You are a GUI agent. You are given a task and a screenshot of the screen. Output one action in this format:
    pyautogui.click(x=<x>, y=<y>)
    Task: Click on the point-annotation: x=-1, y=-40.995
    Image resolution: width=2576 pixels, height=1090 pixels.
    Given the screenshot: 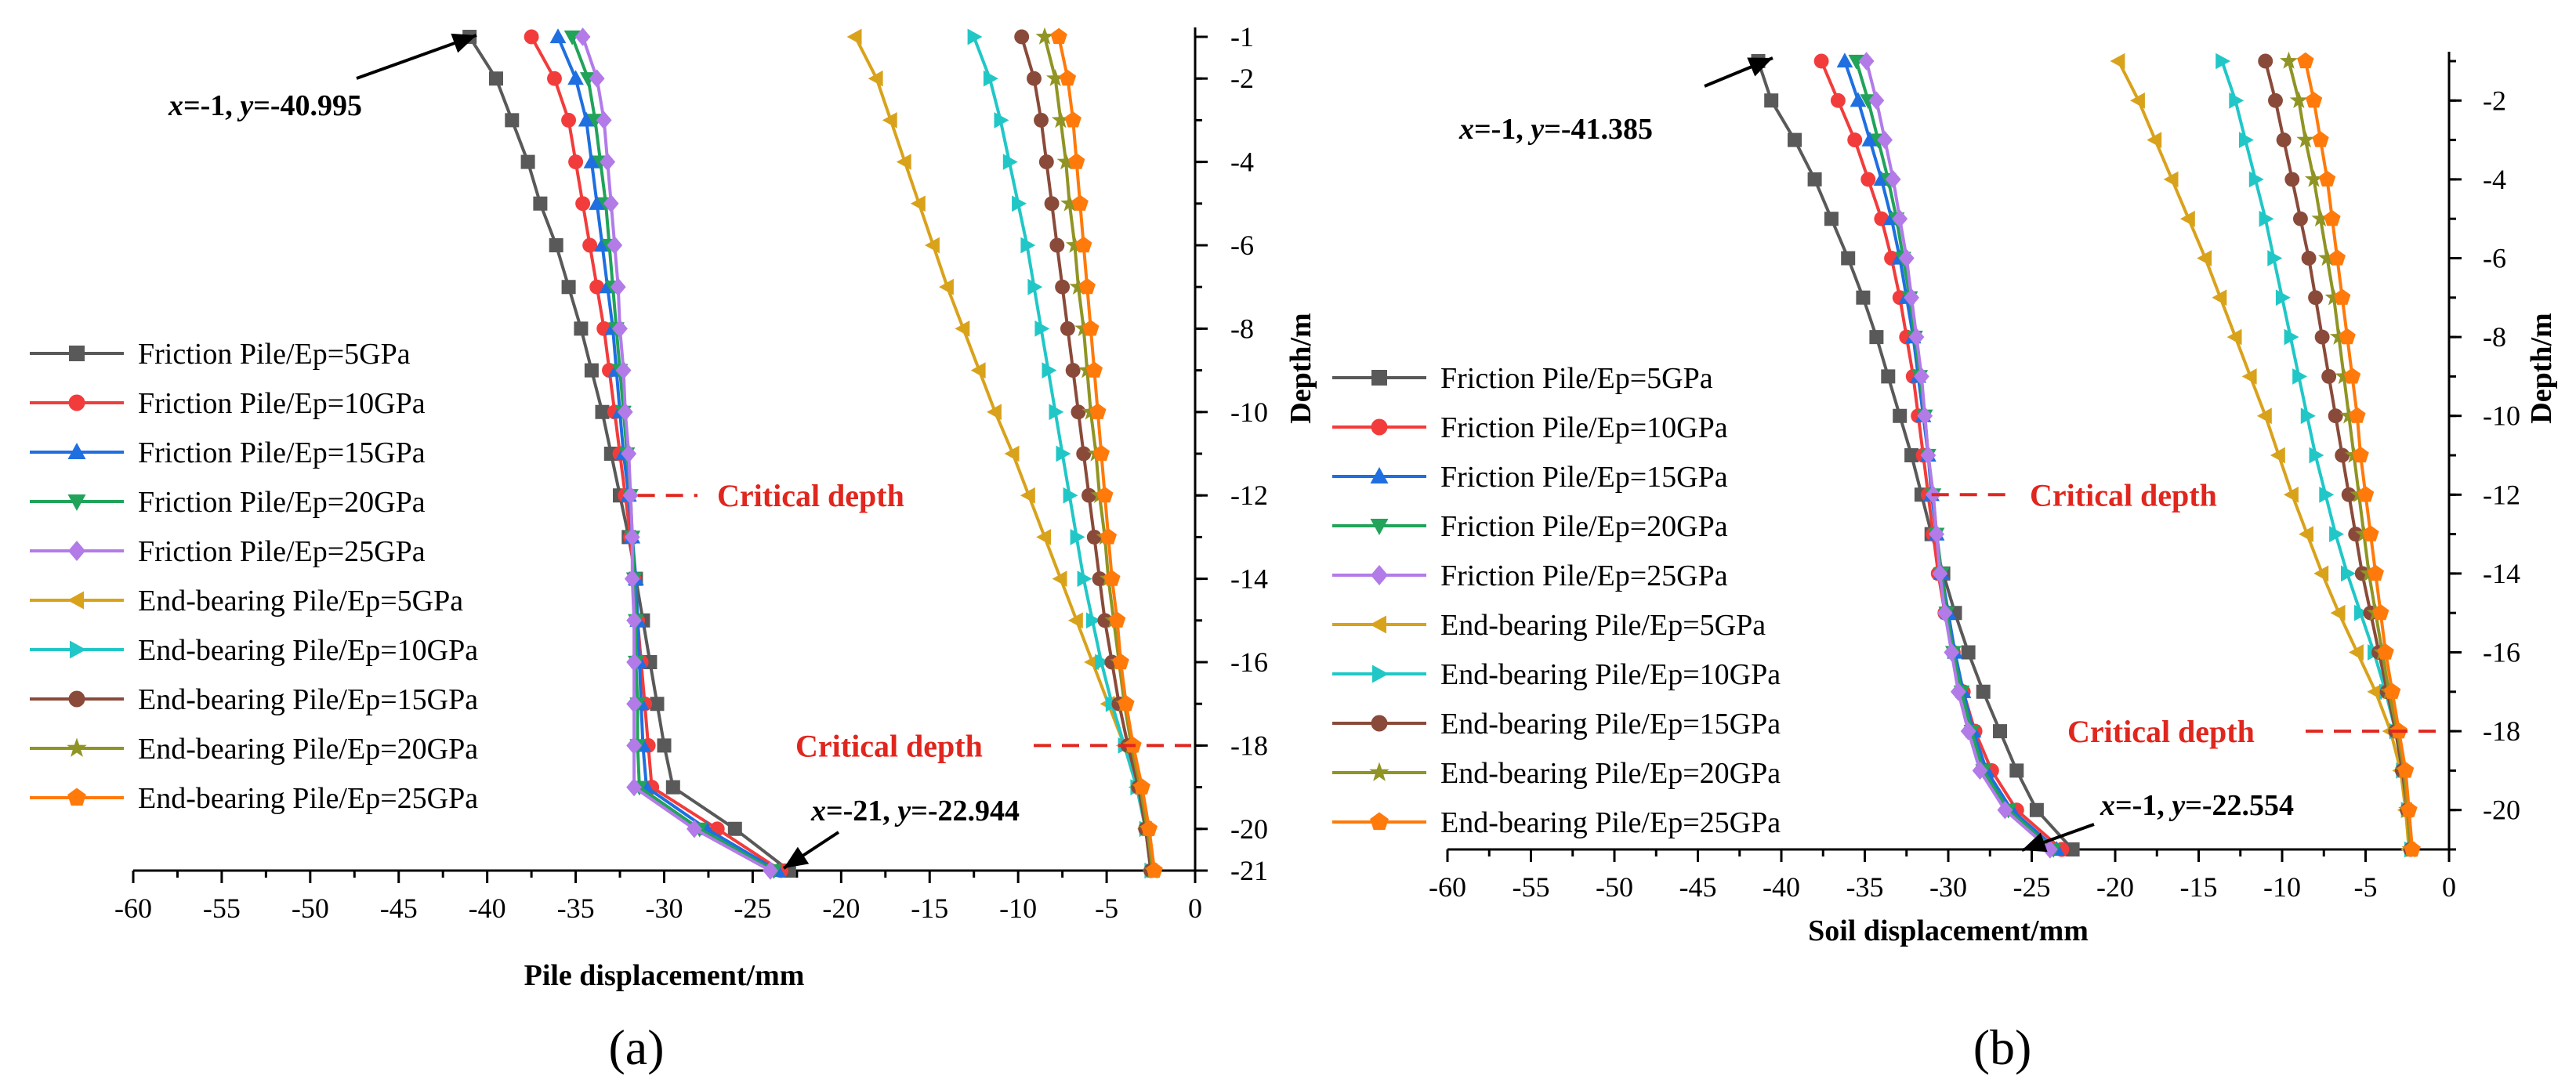 What is the action you would take?
    pyautogui.click(x=265, y=106)
    